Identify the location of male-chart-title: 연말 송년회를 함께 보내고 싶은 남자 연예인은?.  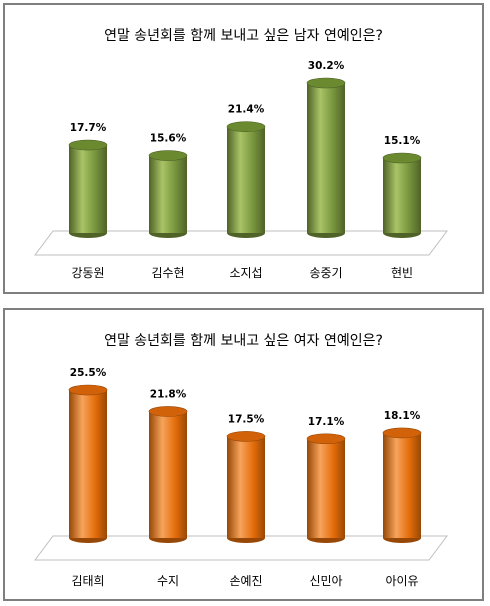
(243, 36).